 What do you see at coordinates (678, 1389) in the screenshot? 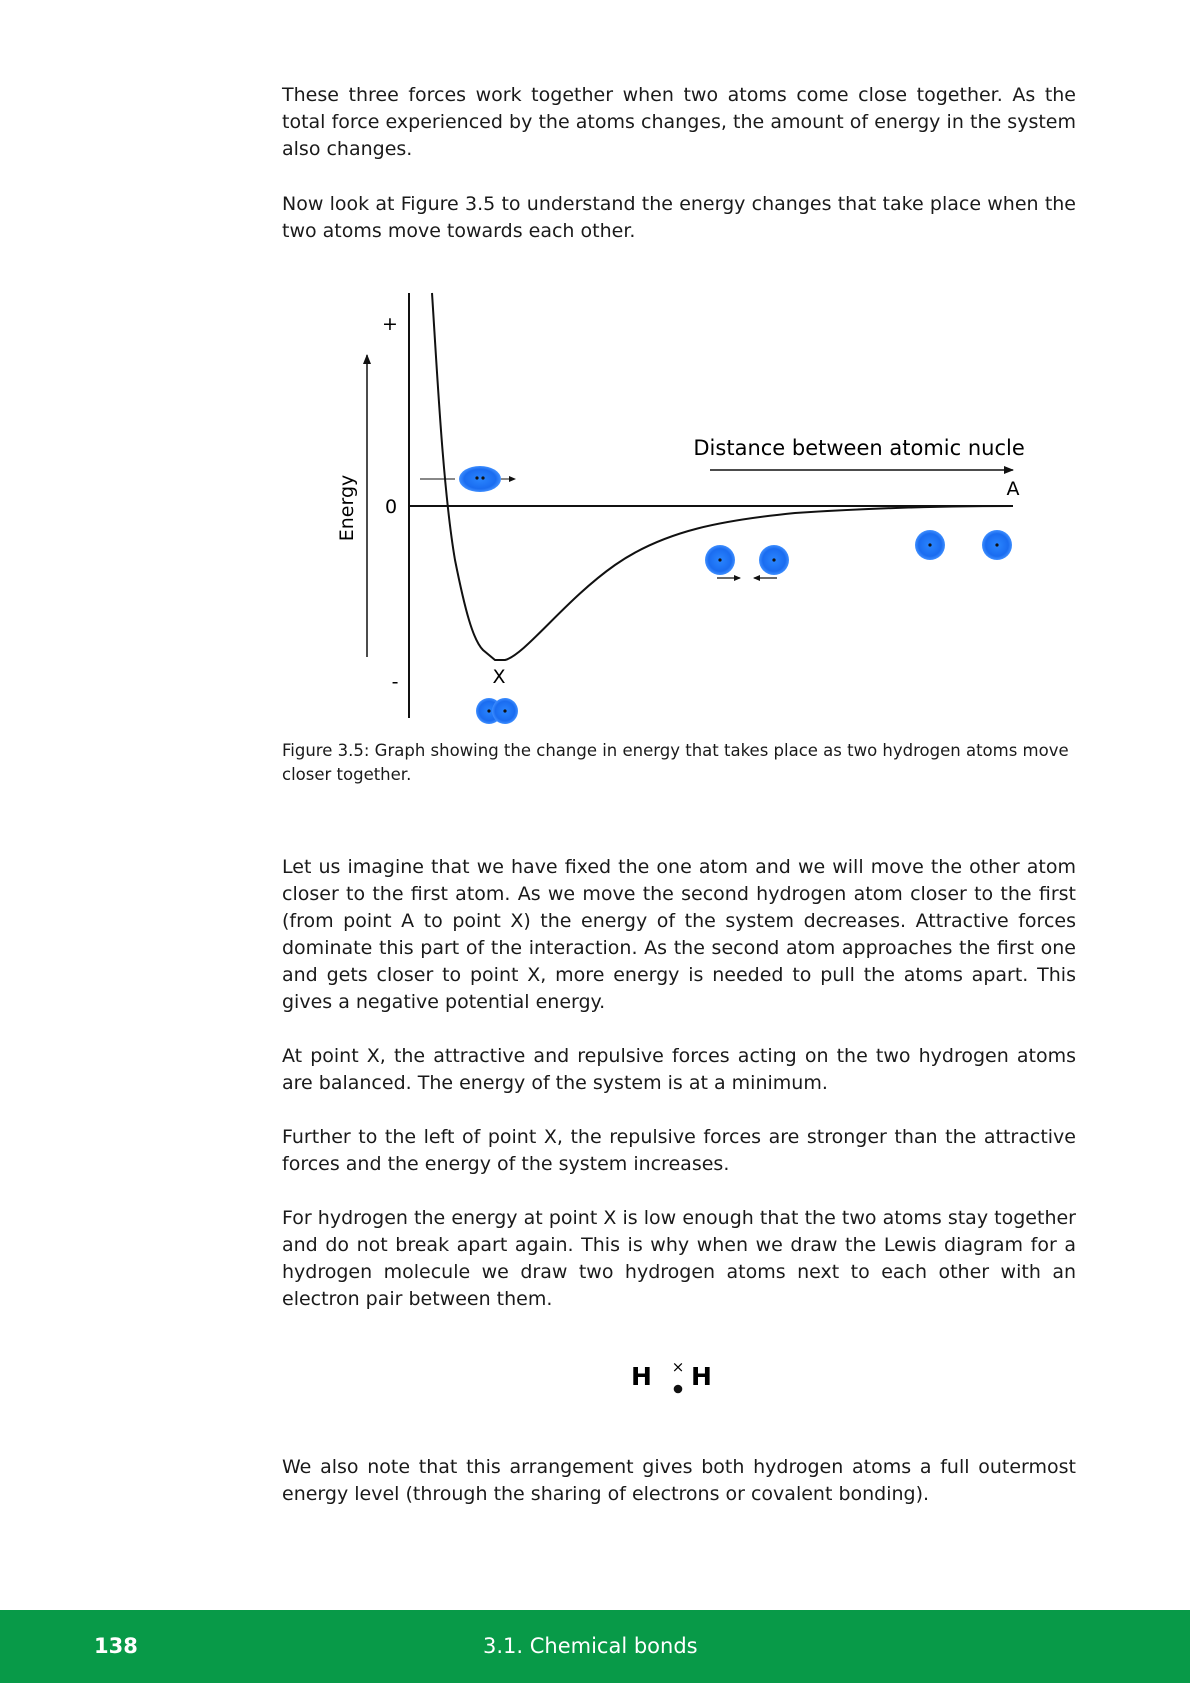
I see `lewis-dot-electron` at bounding box center [678, 1389].